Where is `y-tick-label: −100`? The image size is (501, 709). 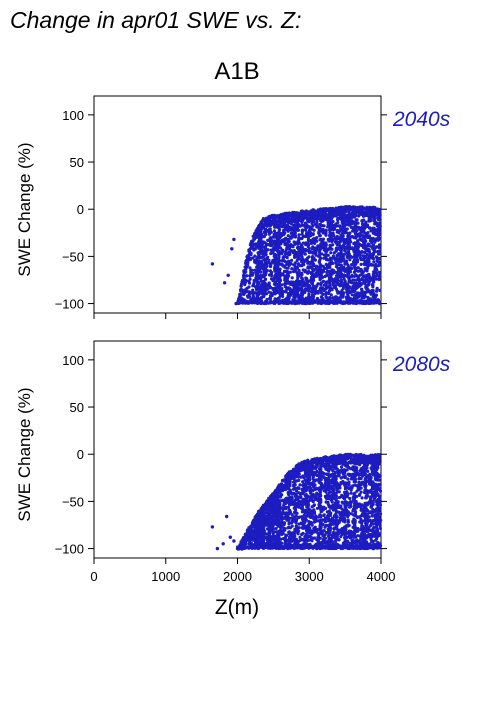
y-tick-label: −100 is located at coordinates (69, 304).